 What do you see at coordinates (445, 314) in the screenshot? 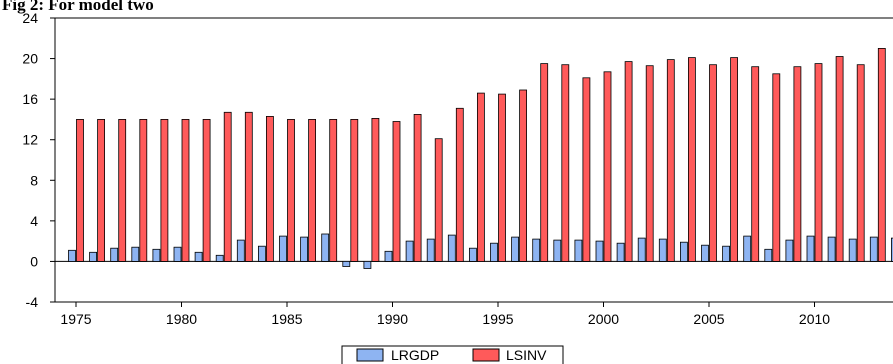
I see `x-axis: 1975 1980 1985 1990 1995 2000 2005 2010` at bounding box center [445, 314].